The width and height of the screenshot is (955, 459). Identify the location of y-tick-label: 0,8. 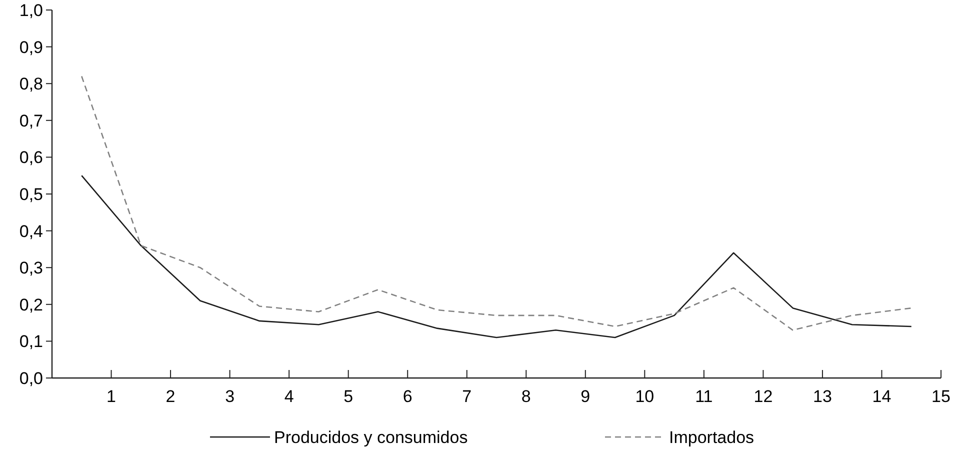
(31, 84).